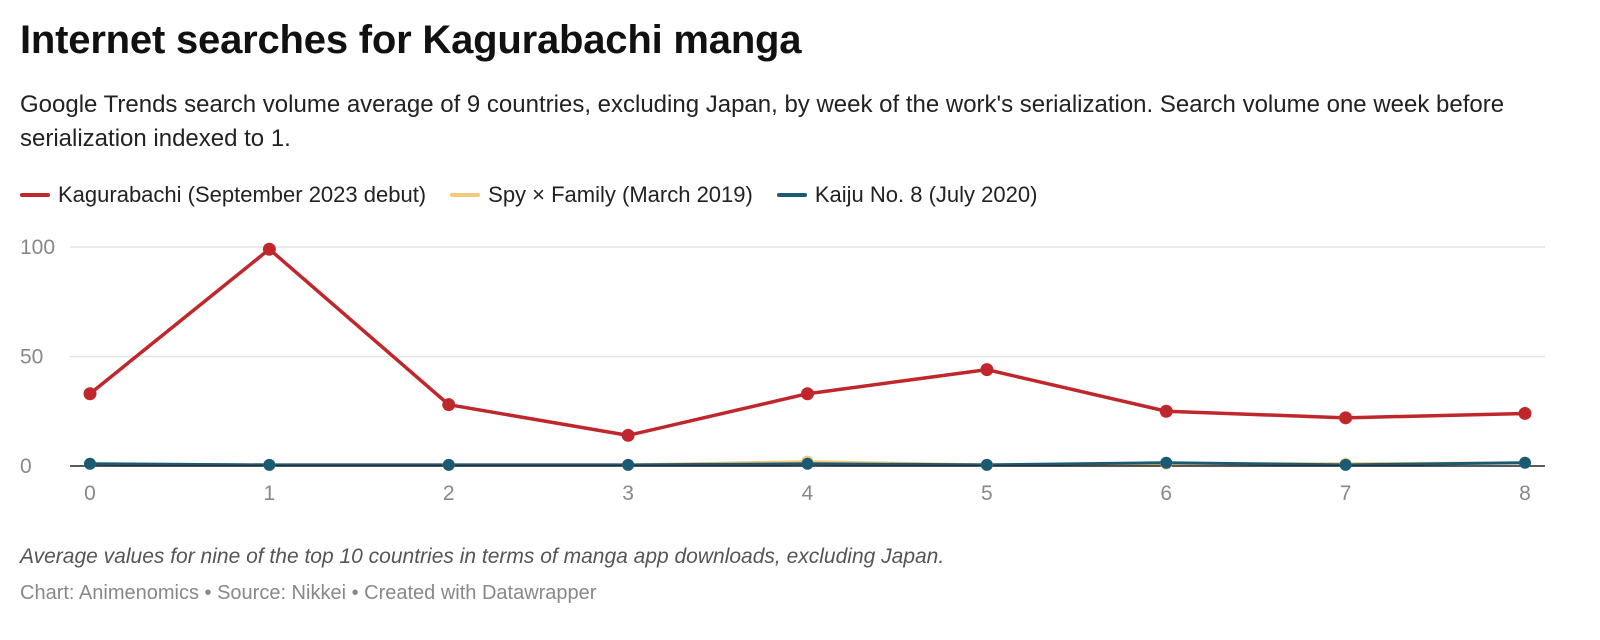 Image resolution: width=1600 pixels, height=640 pixels. I want to click on x-tick-label: 2, so click(449, 493).